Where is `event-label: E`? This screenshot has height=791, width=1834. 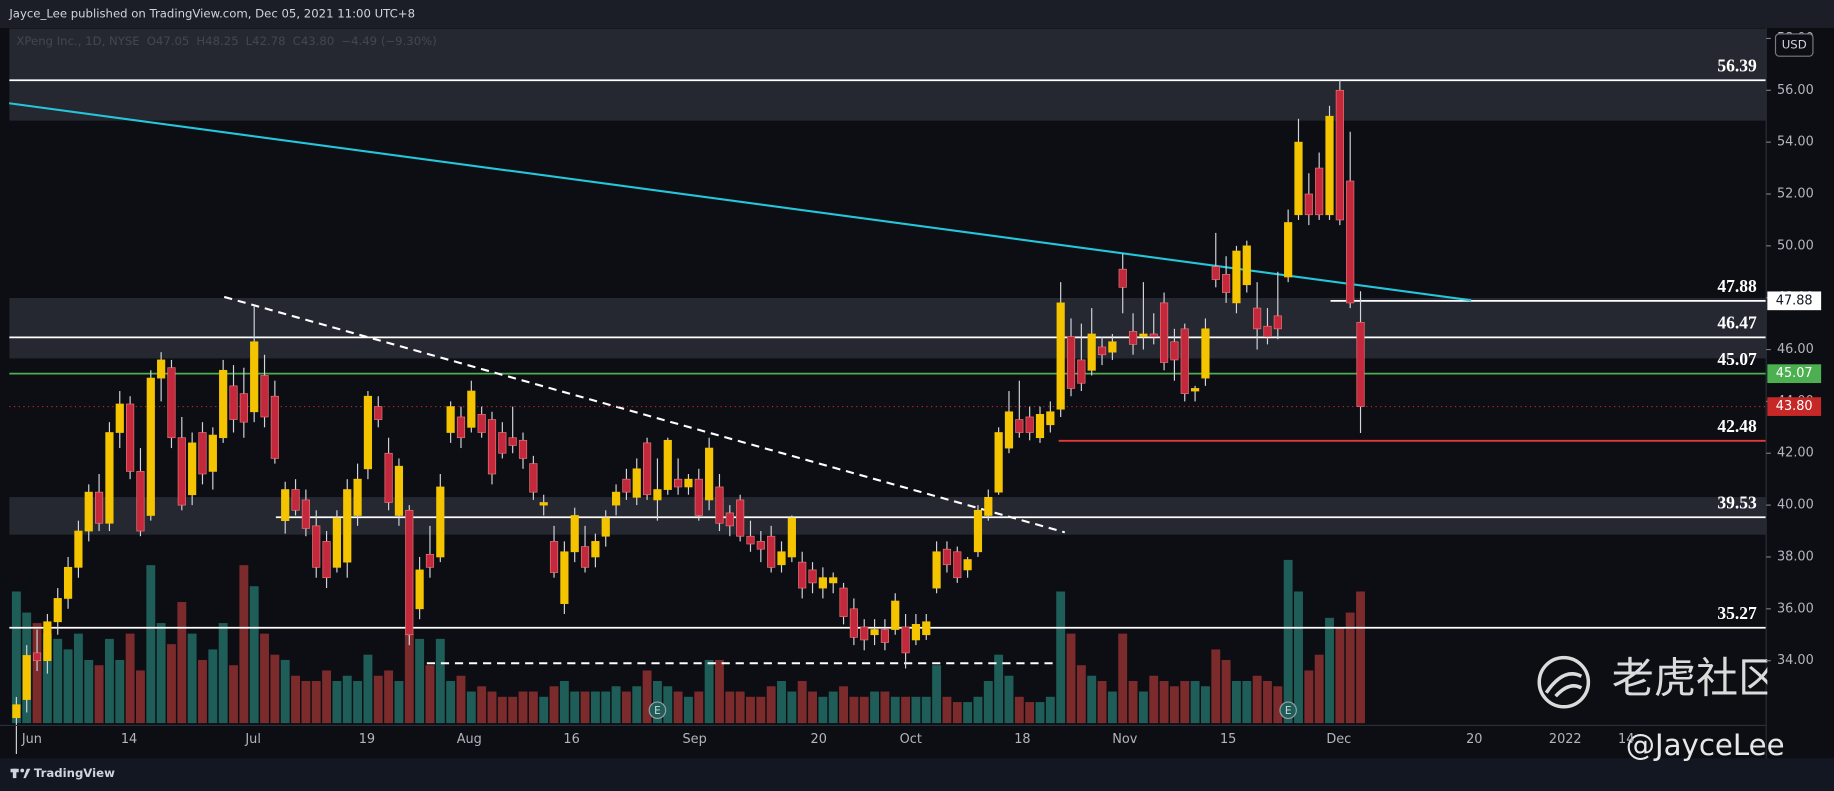
event-label: E is located at coordinates (1288, 711).